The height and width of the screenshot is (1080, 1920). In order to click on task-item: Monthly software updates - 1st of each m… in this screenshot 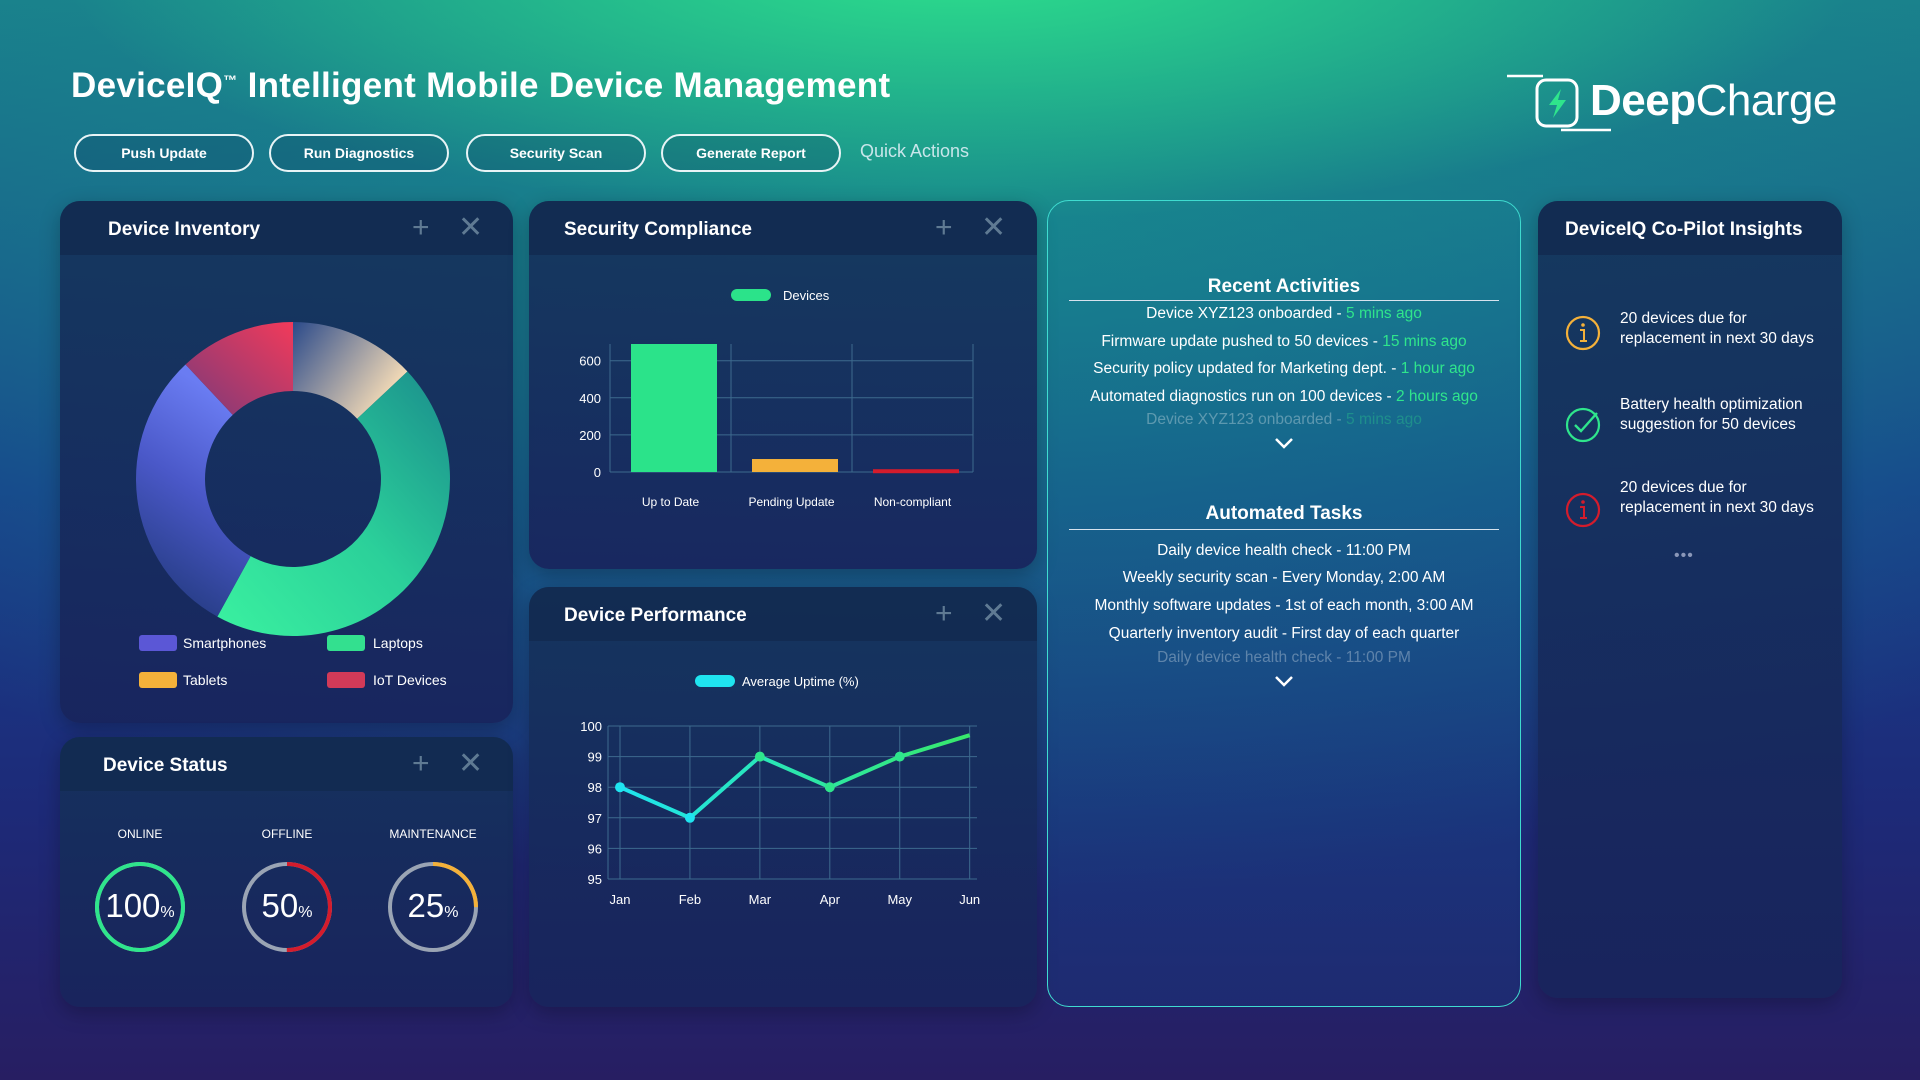, I will do `click(1284, 605)`.